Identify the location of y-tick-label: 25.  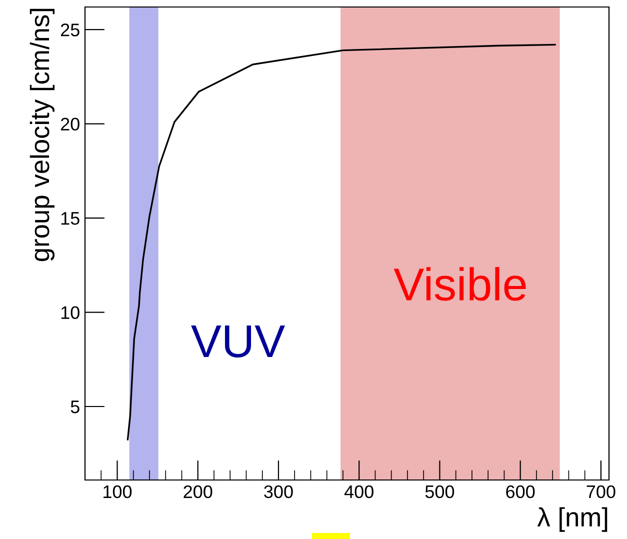
(70, 30).